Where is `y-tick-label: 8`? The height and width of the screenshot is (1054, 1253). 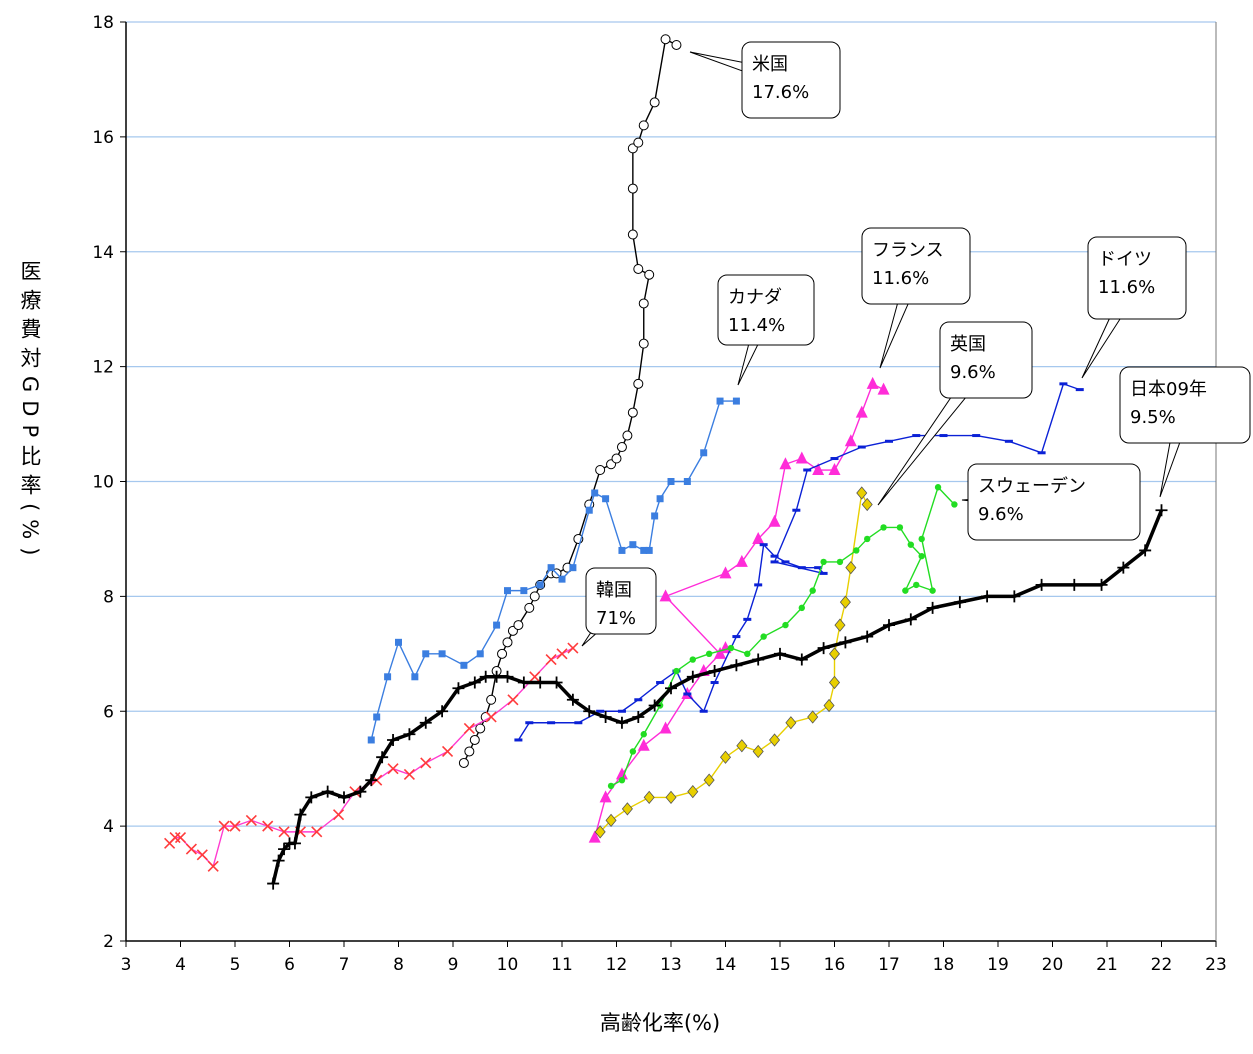
y-tick-label: 8 is located at coordinates (108, 597).